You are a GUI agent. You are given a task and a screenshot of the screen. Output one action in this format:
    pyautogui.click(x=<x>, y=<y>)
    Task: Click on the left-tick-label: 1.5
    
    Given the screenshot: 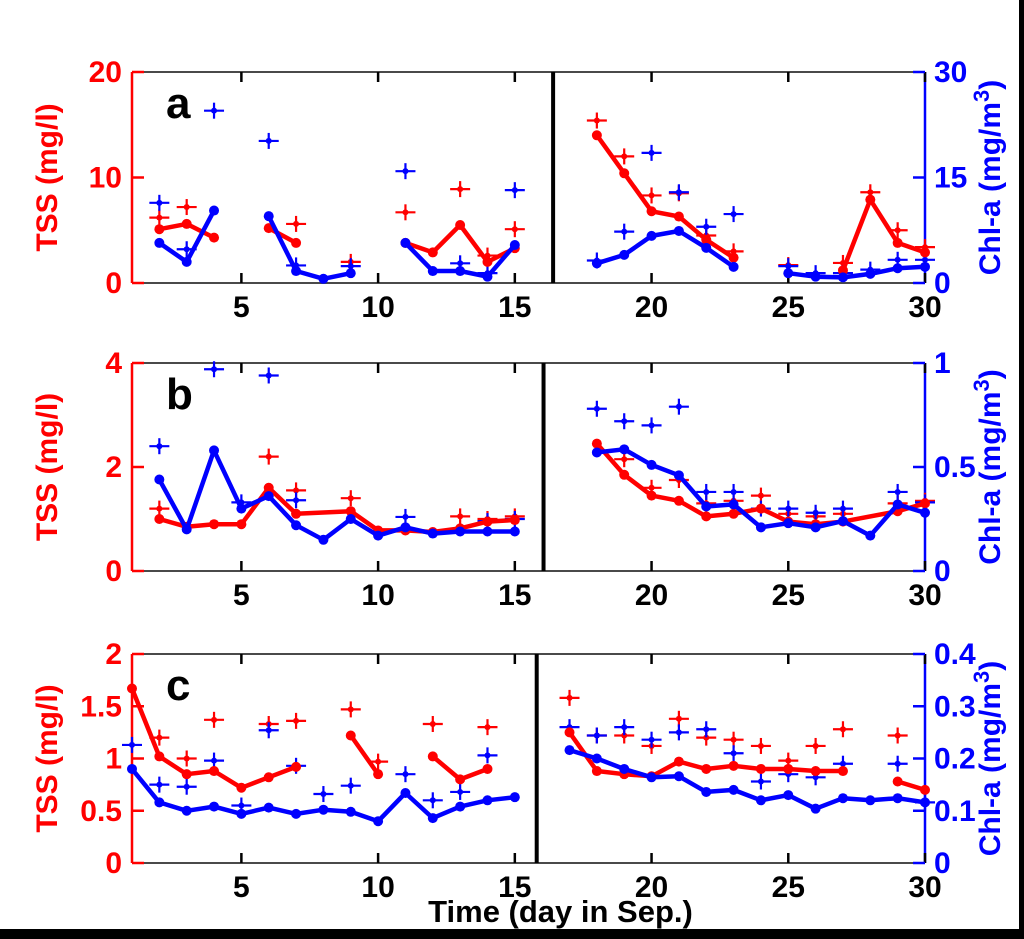 What is the action you would take?
    pyautogui.click(x=101, y=706)
    